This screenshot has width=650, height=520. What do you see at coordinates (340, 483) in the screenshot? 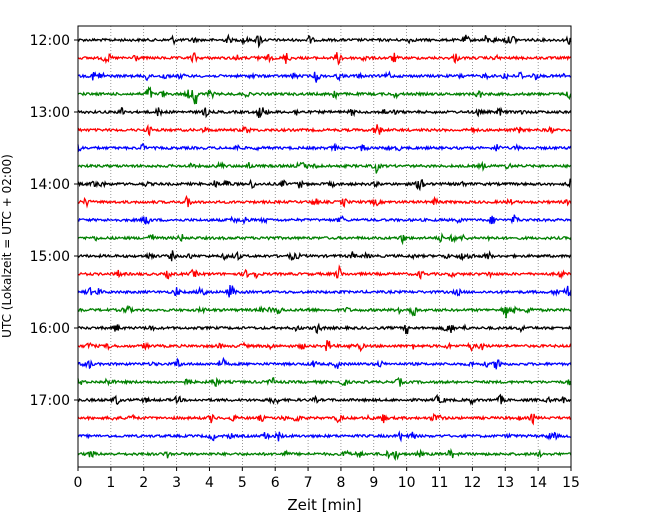
I see `x-tick-label: 8` at bounding box center [340, 483].